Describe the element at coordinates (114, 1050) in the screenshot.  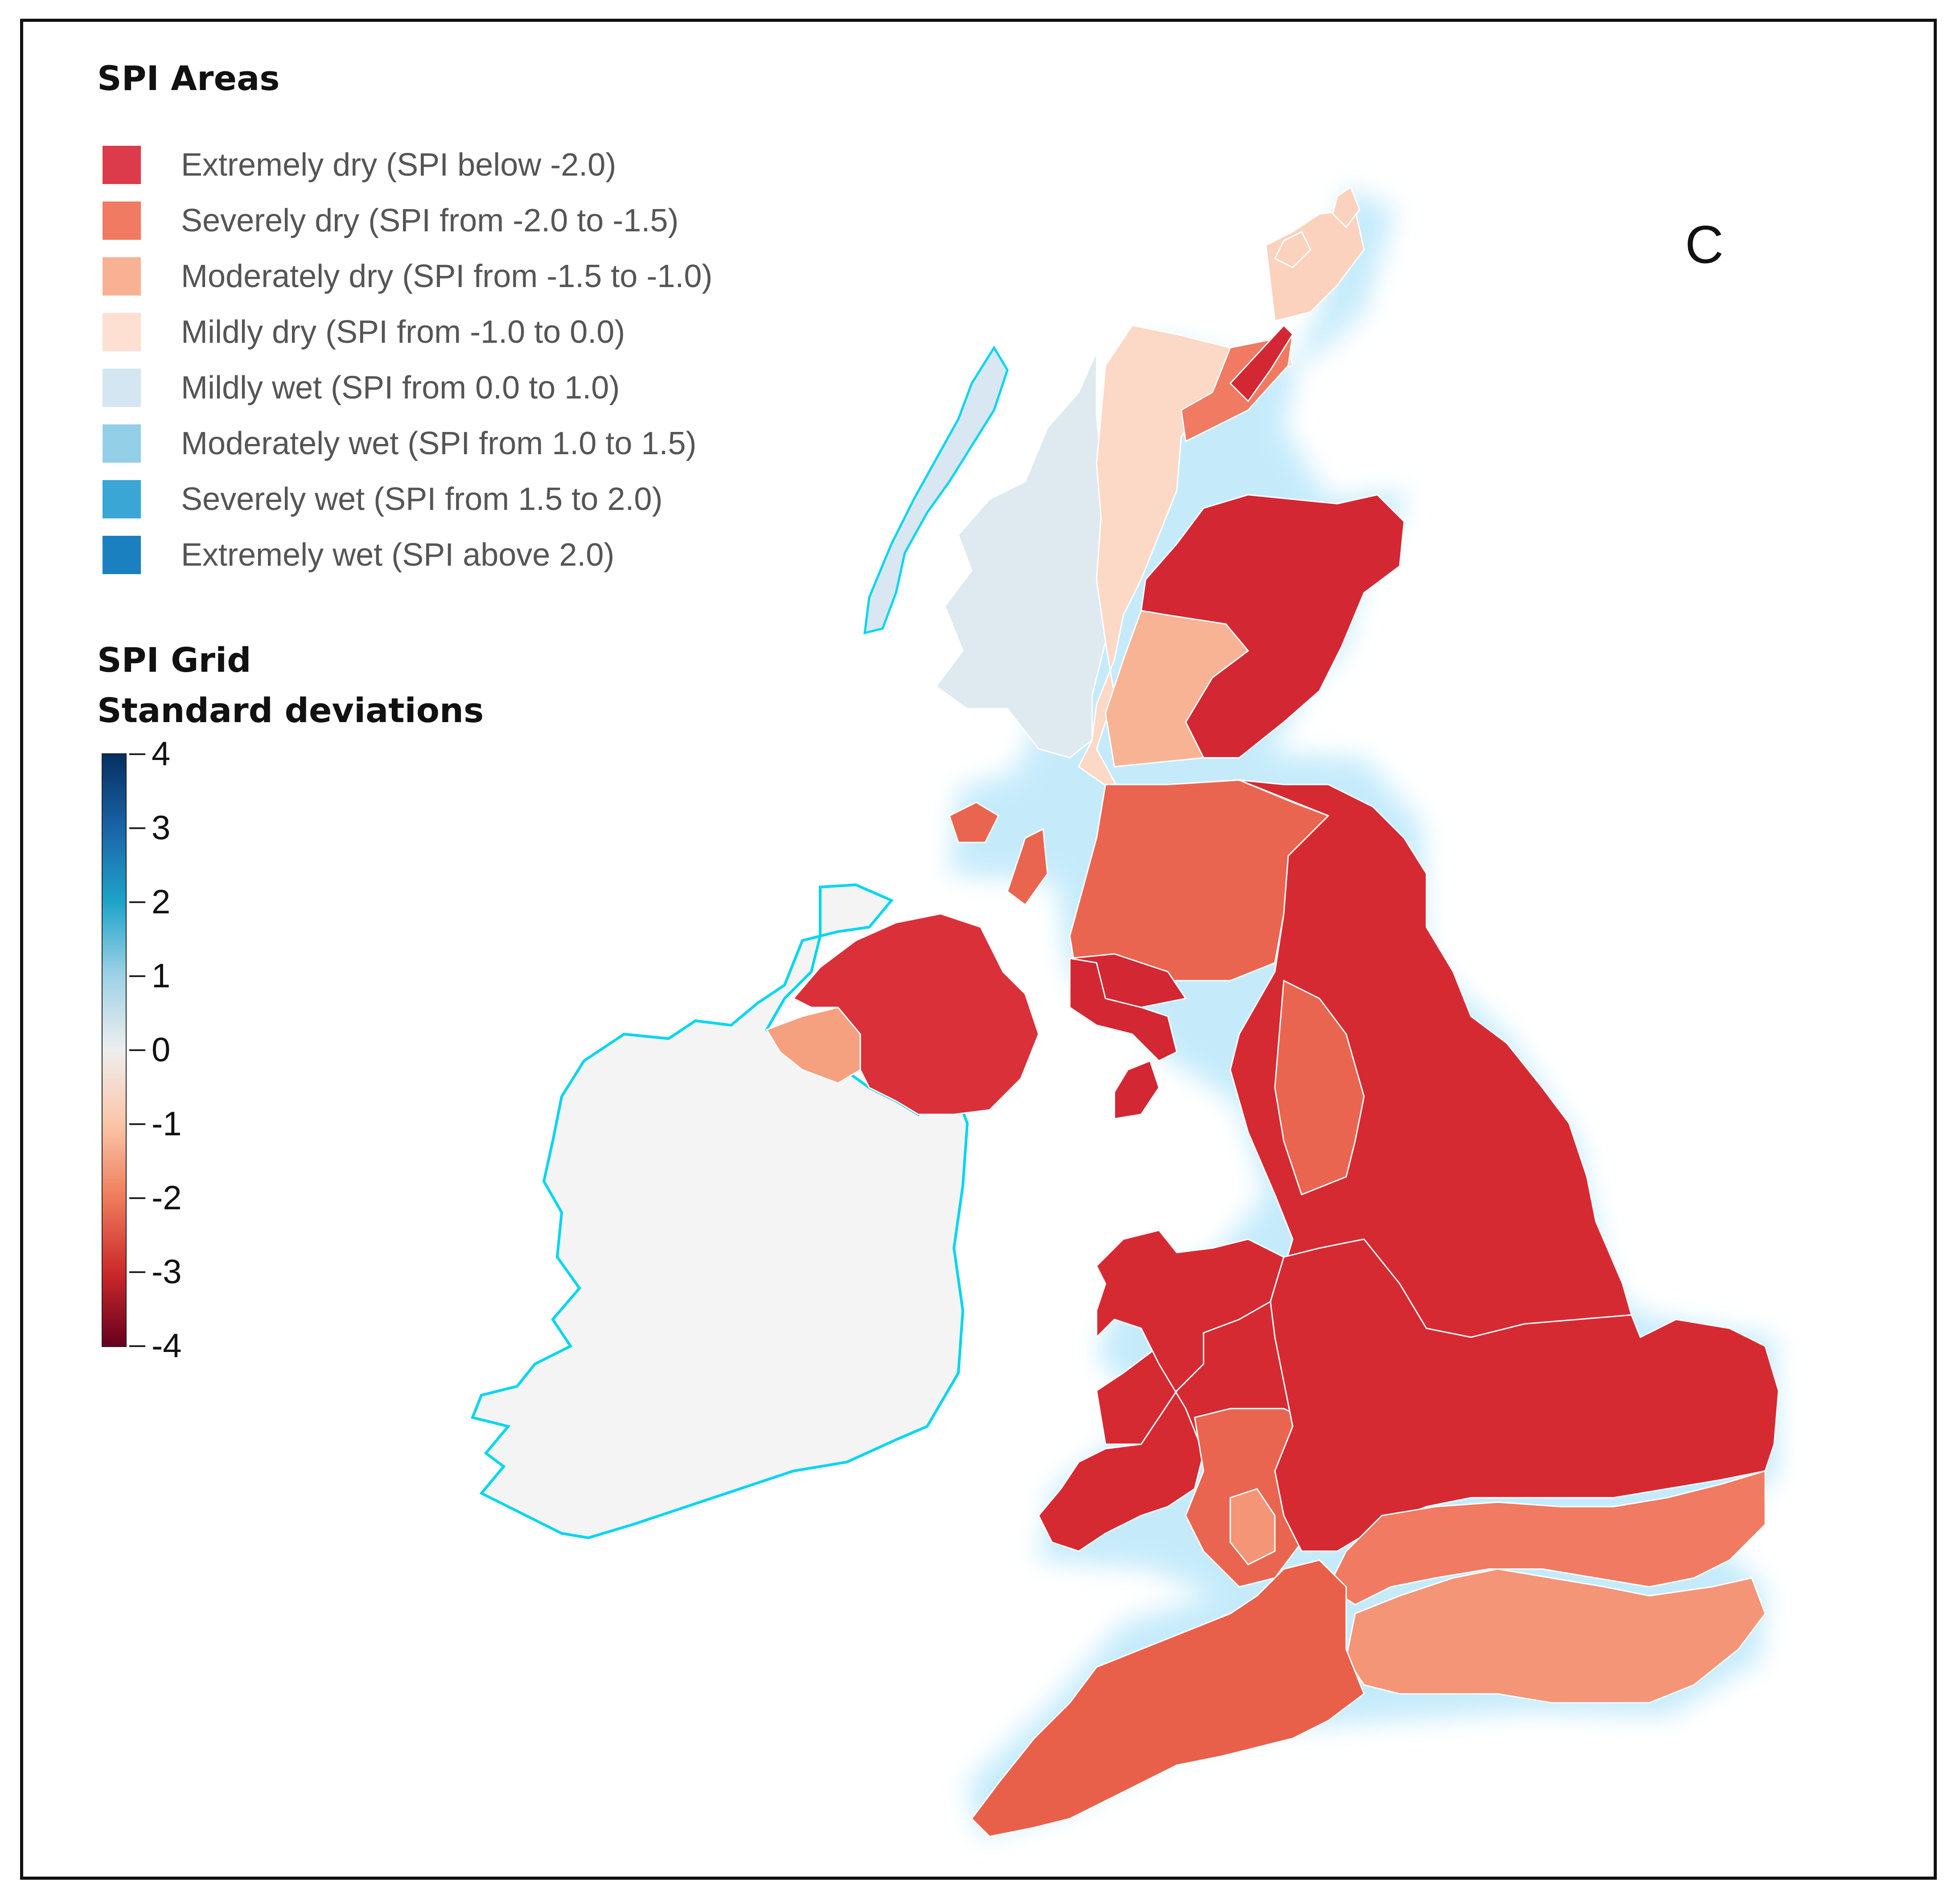
I see `spi-colorbar` at that location.